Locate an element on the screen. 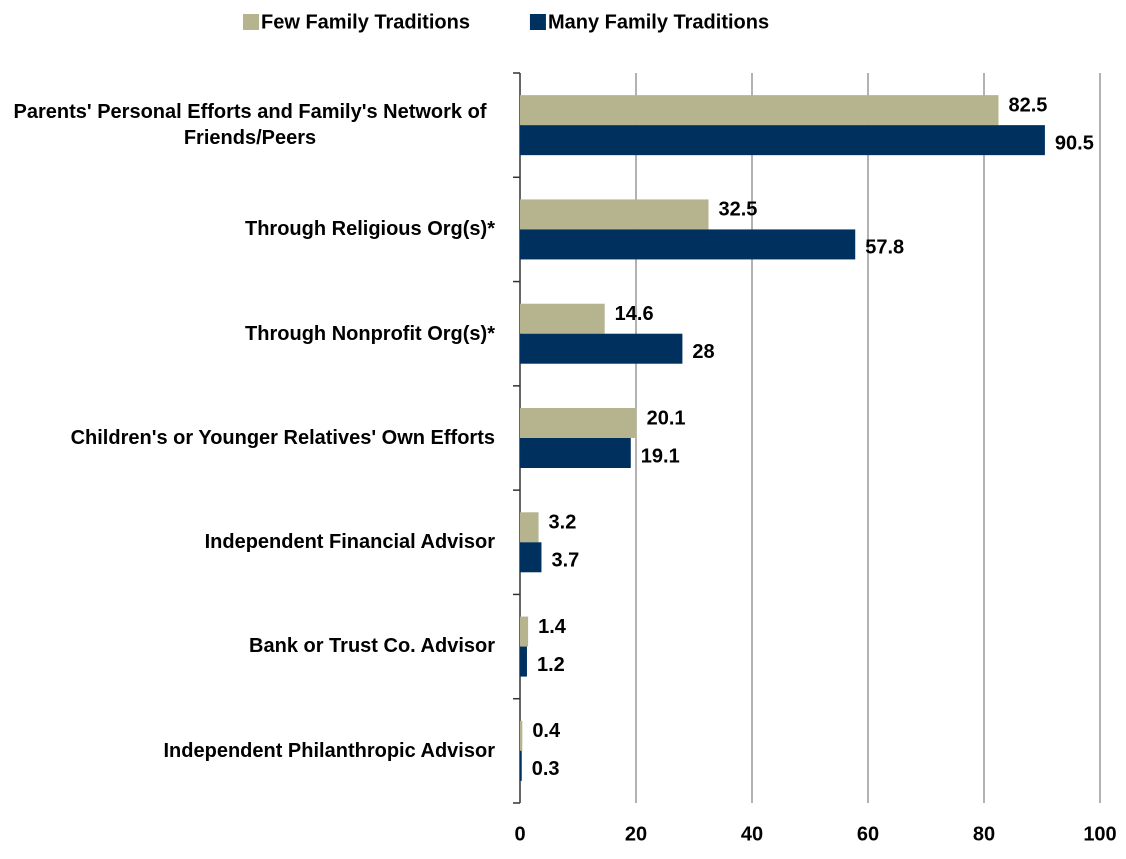 The image size is (1126, 859). data-label: 3.2 is located at coordinates (563, 523).